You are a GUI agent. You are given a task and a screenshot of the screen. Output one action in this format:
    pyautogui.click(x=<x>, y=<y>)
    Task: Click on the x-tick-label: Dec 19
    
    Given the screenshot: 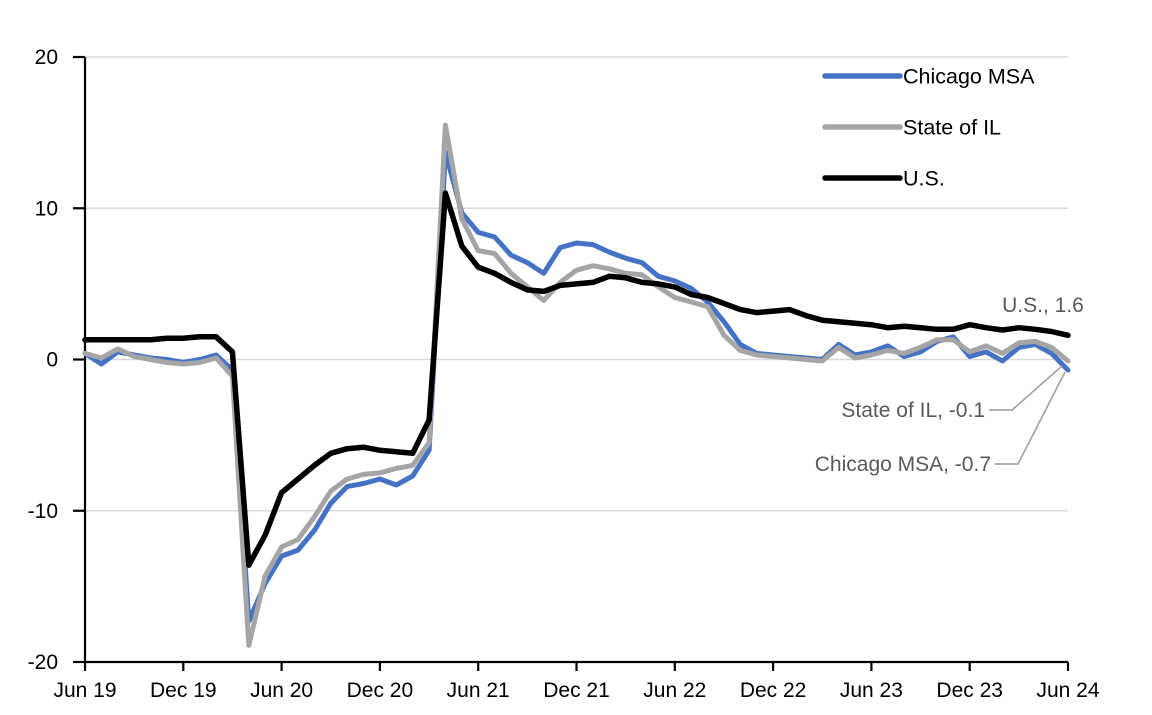 What is the action you would take?
    pyautogui.click(x=183, y=690)
    